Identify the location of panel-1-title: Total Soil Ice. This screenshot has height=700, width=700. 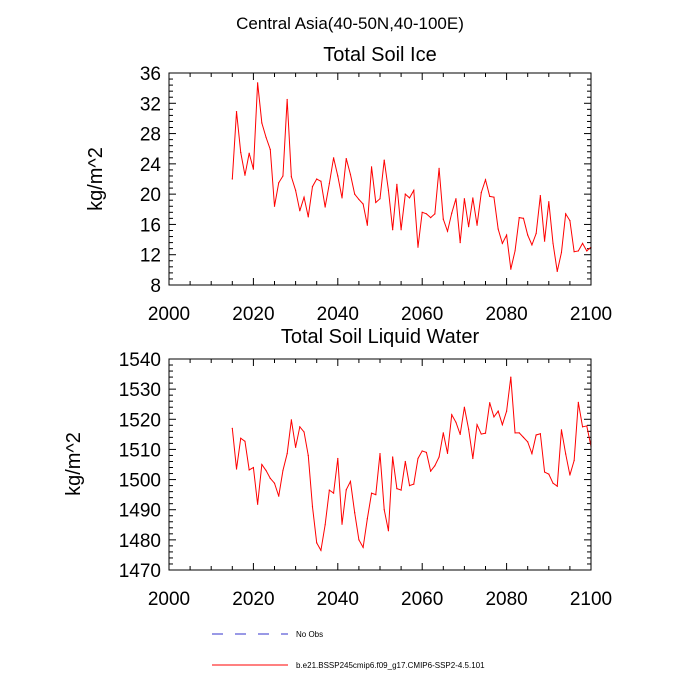
(379, 55).